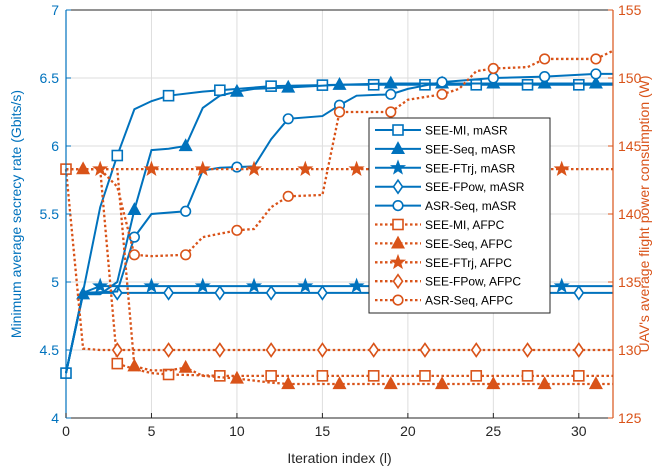  Describe the element at coordinates (579, 431) in the screenshot. I see `x-tick-label: 30` at that location.